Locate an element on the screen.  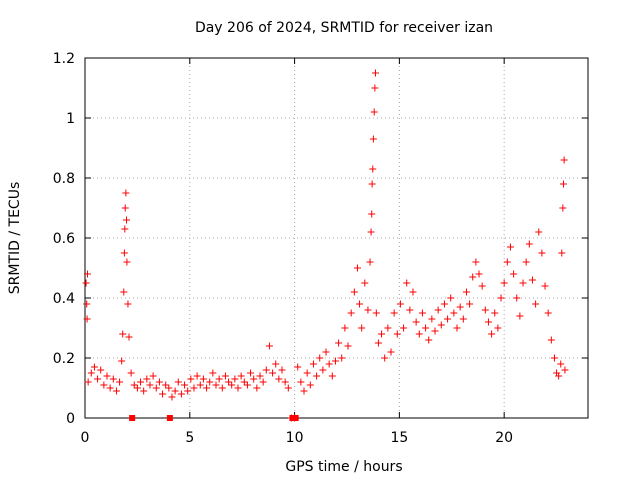
y-tick-label: 1 is located at coordinates (70, 119).